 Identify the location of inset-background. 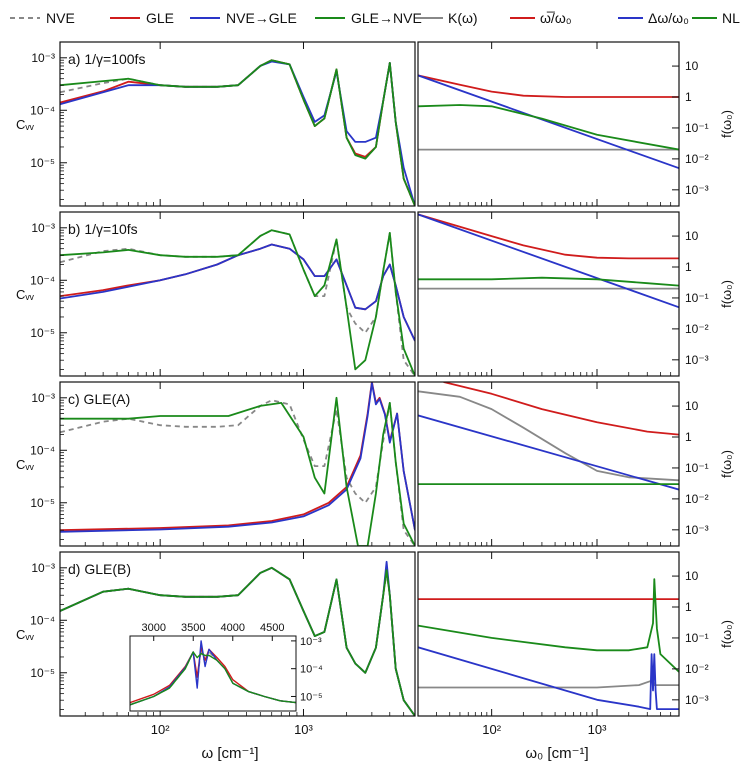
(213, 673).